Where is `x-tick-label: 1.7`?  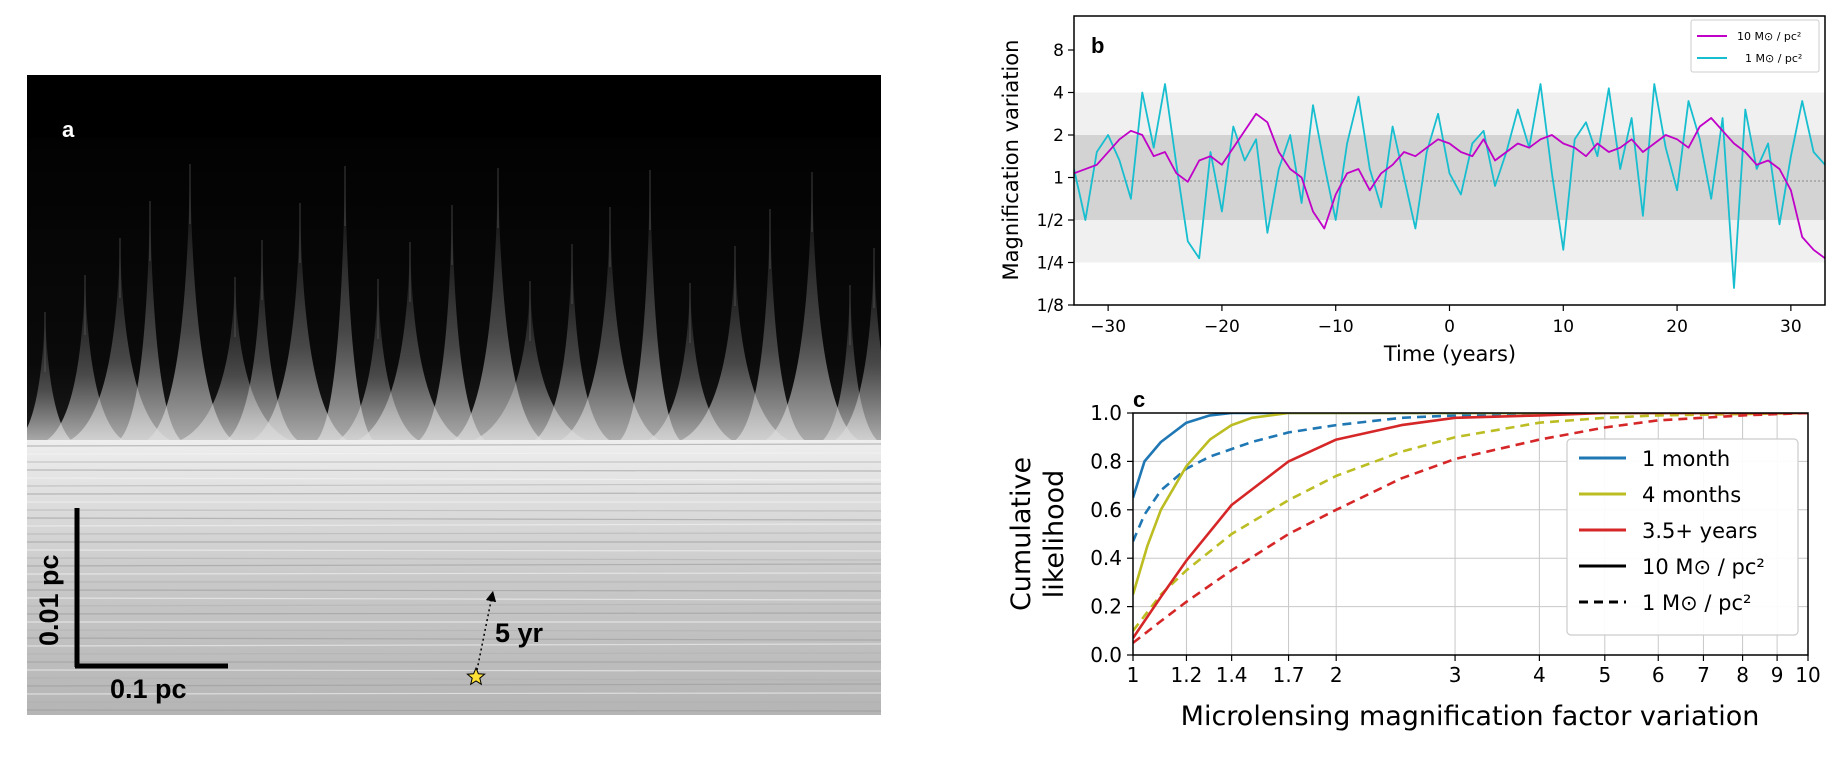
x-tick-label: 1.7 is located at coordinates (1289, 675).